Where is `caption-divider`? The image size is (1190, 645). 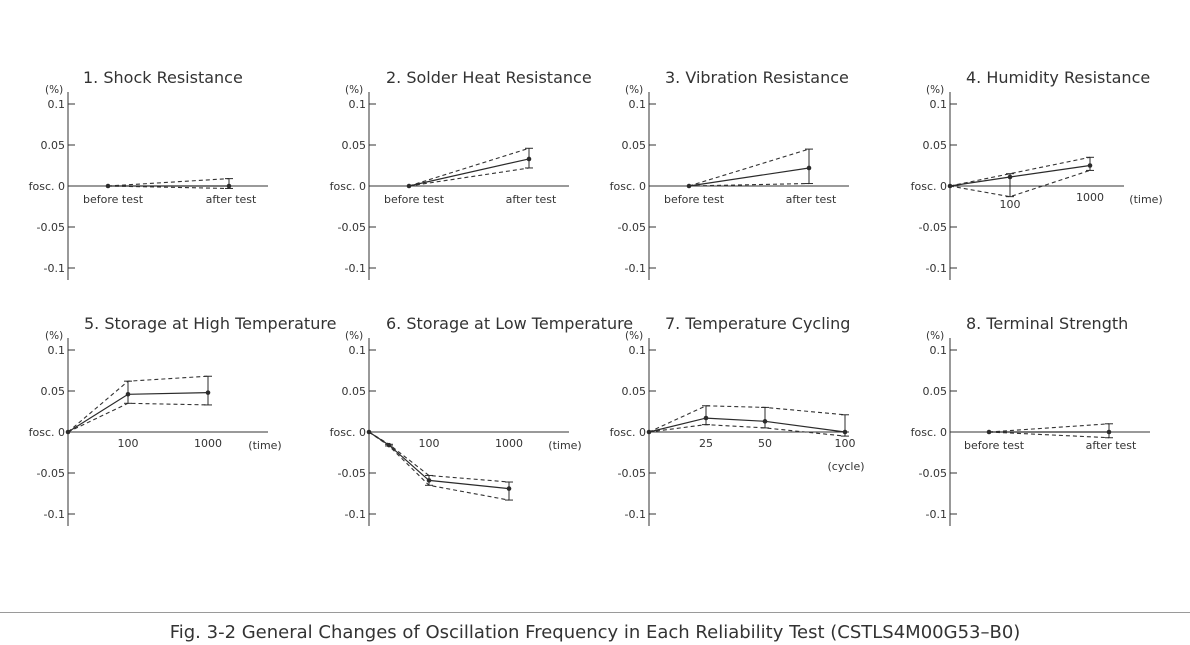
caption-divider is located at coordinates (595, 612).